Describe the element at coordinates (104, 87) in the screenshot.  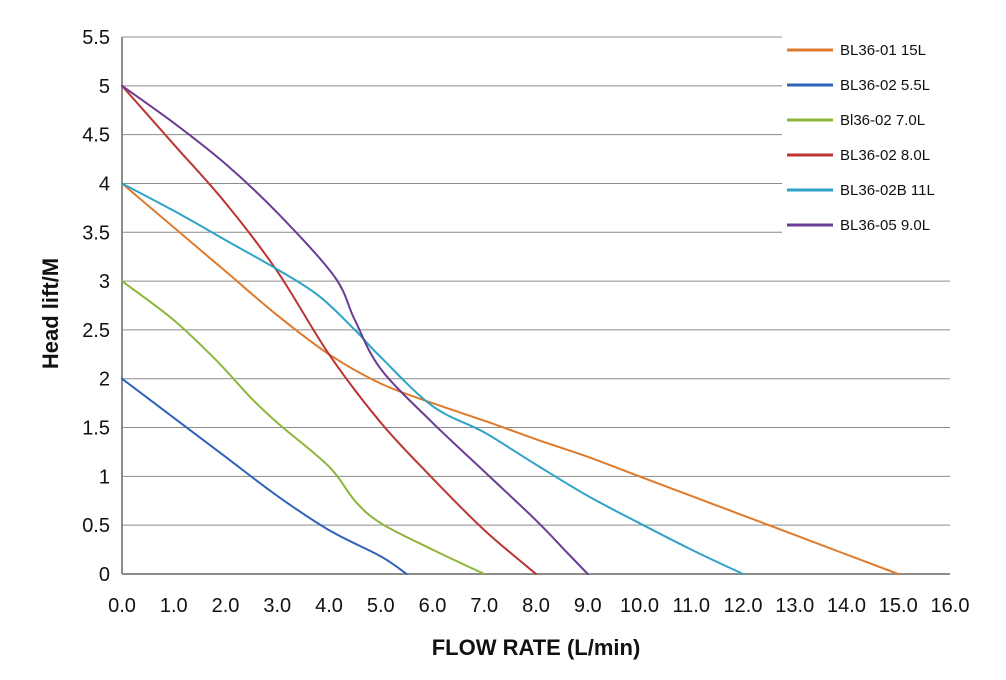
I see `y-tick-label: 5` at that location.